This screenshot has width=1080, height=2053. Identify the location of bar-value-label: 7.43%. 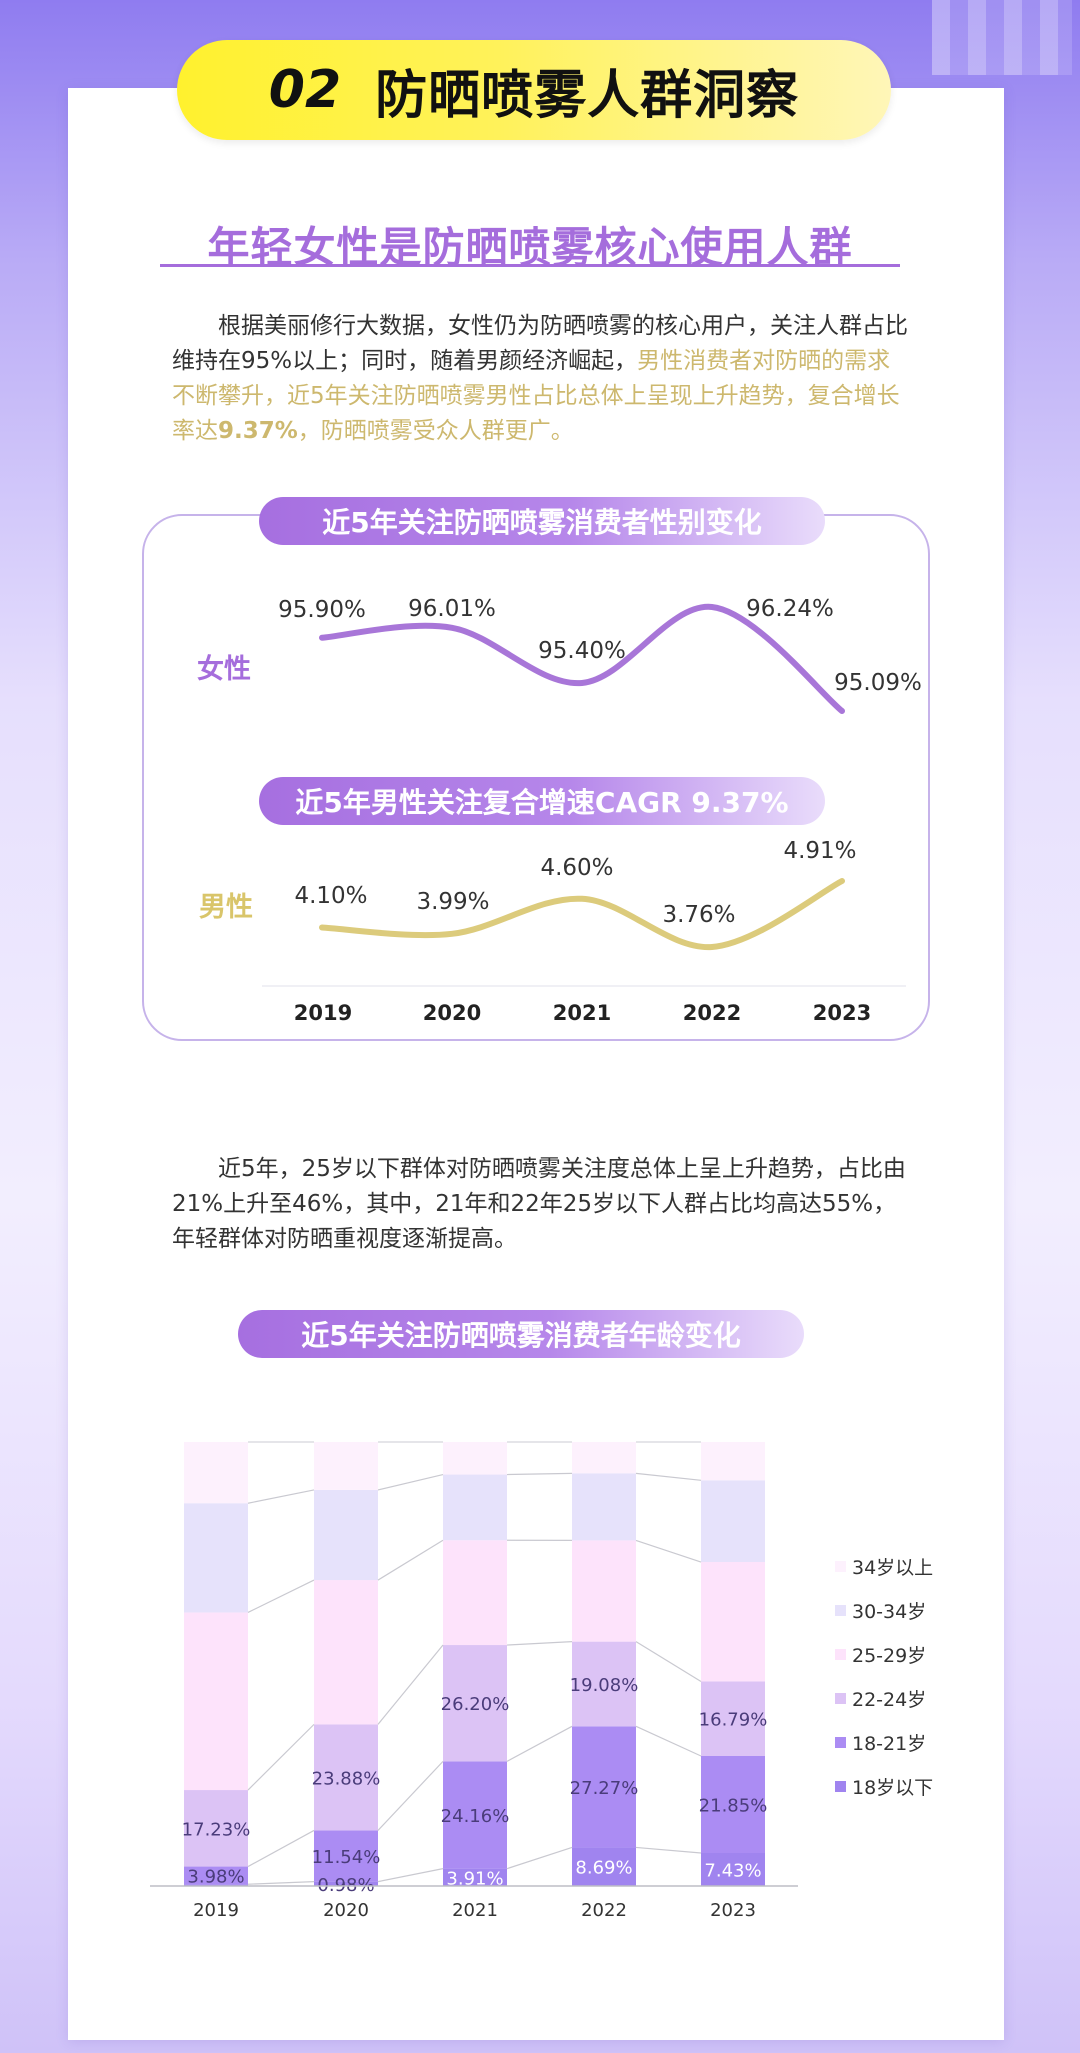
(732, 1871).